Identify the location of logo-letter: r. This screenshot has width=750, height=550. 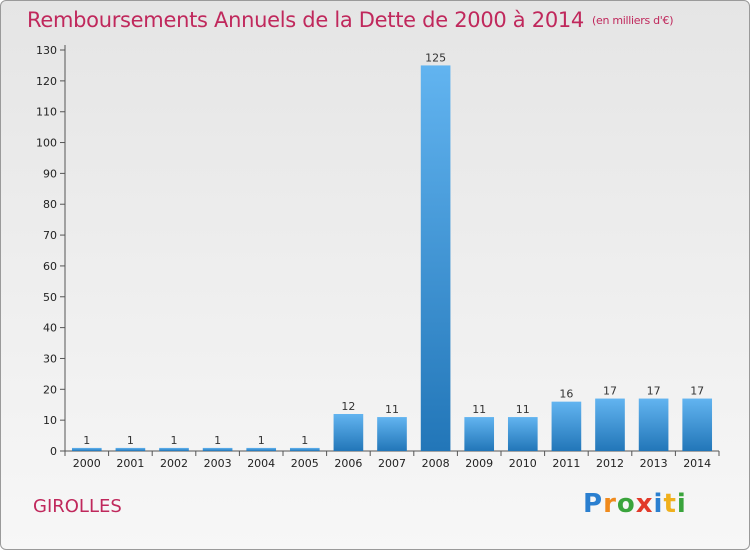
(610, 504).